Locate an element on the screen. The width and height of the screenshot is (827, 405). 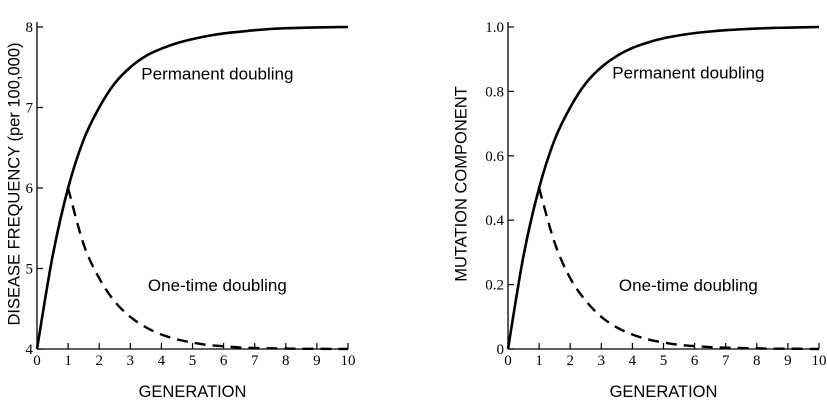
y-tick-label: 7 is located at coordinates (30, 109).